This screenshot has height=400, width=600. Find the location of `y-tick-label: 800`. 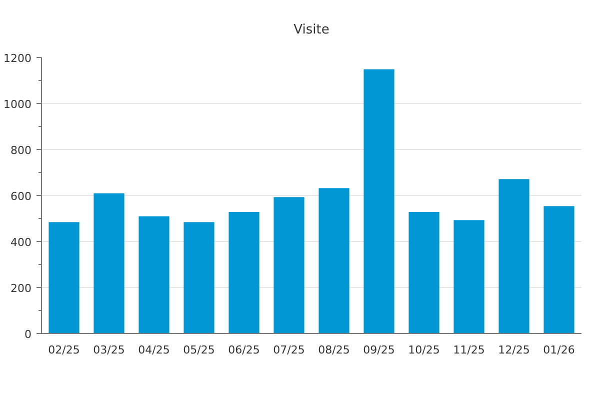

y-tick-label: 800 is located at coordinates (21, 150).